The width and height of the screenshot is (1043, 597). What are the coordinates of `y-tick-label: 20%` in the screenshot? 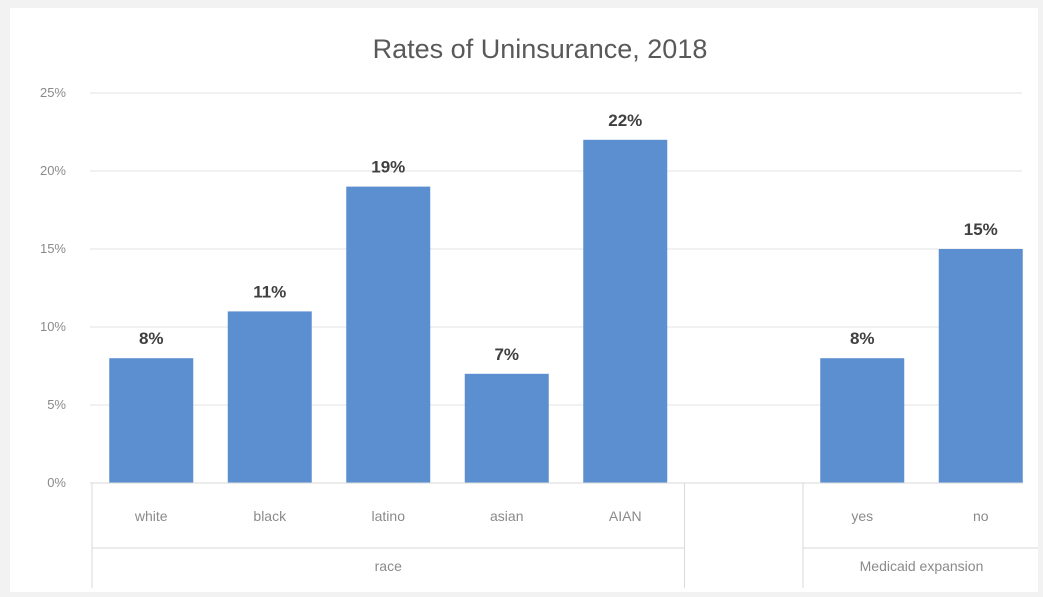 It's located at (53, 170).